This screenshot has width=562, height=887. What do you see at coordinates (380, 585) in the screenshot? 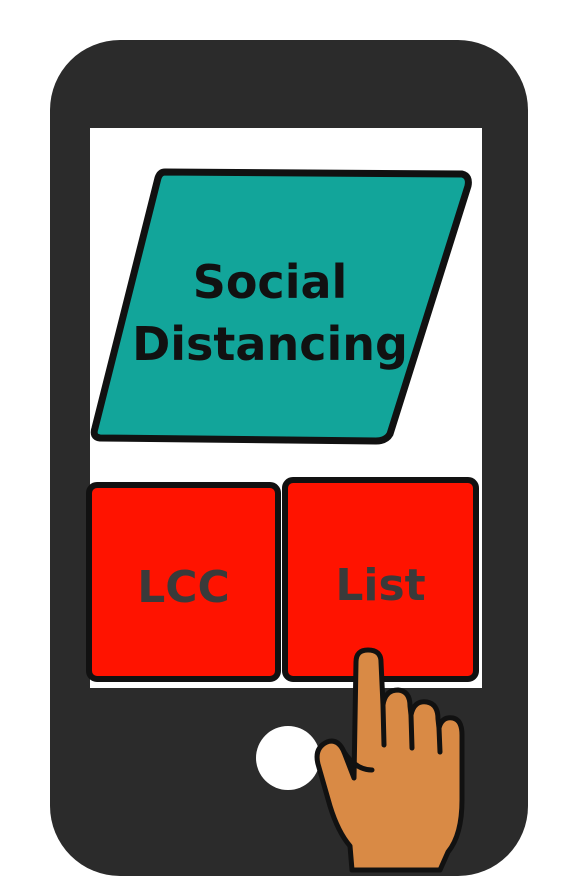
I see `list-label: List` at bounding box center [380, 585].